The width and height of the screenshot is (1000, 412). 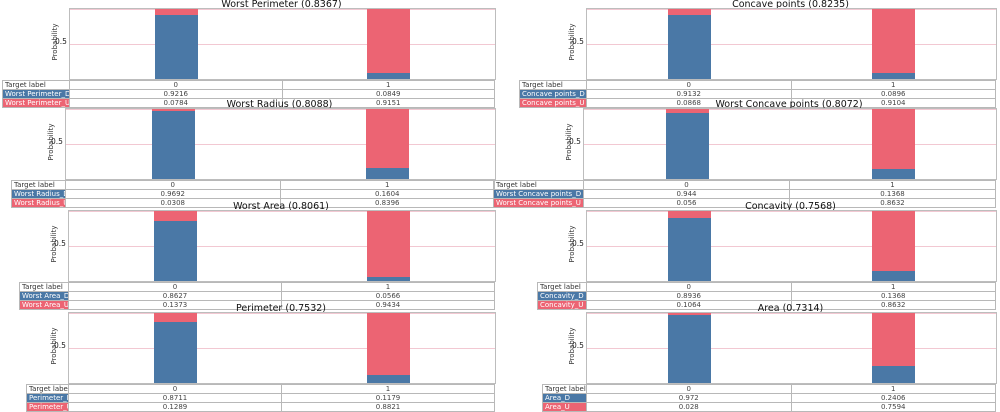 I want to click on table-value: 0.944, so click(x=686, y=194).